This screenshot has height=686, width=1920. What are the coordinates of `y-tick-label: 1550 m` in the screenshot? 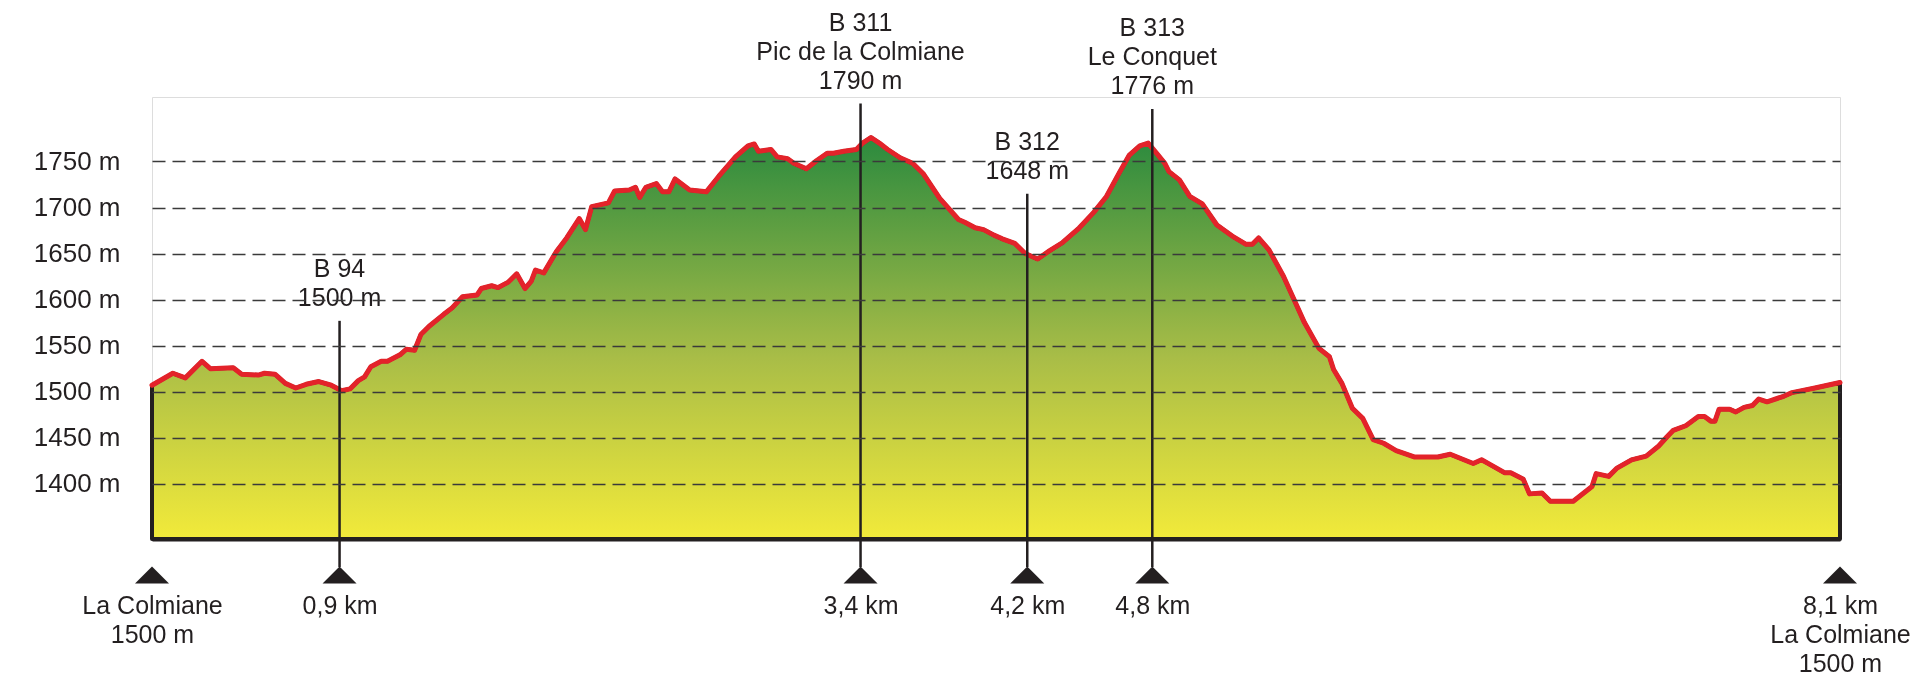 It's located at (77, 345).